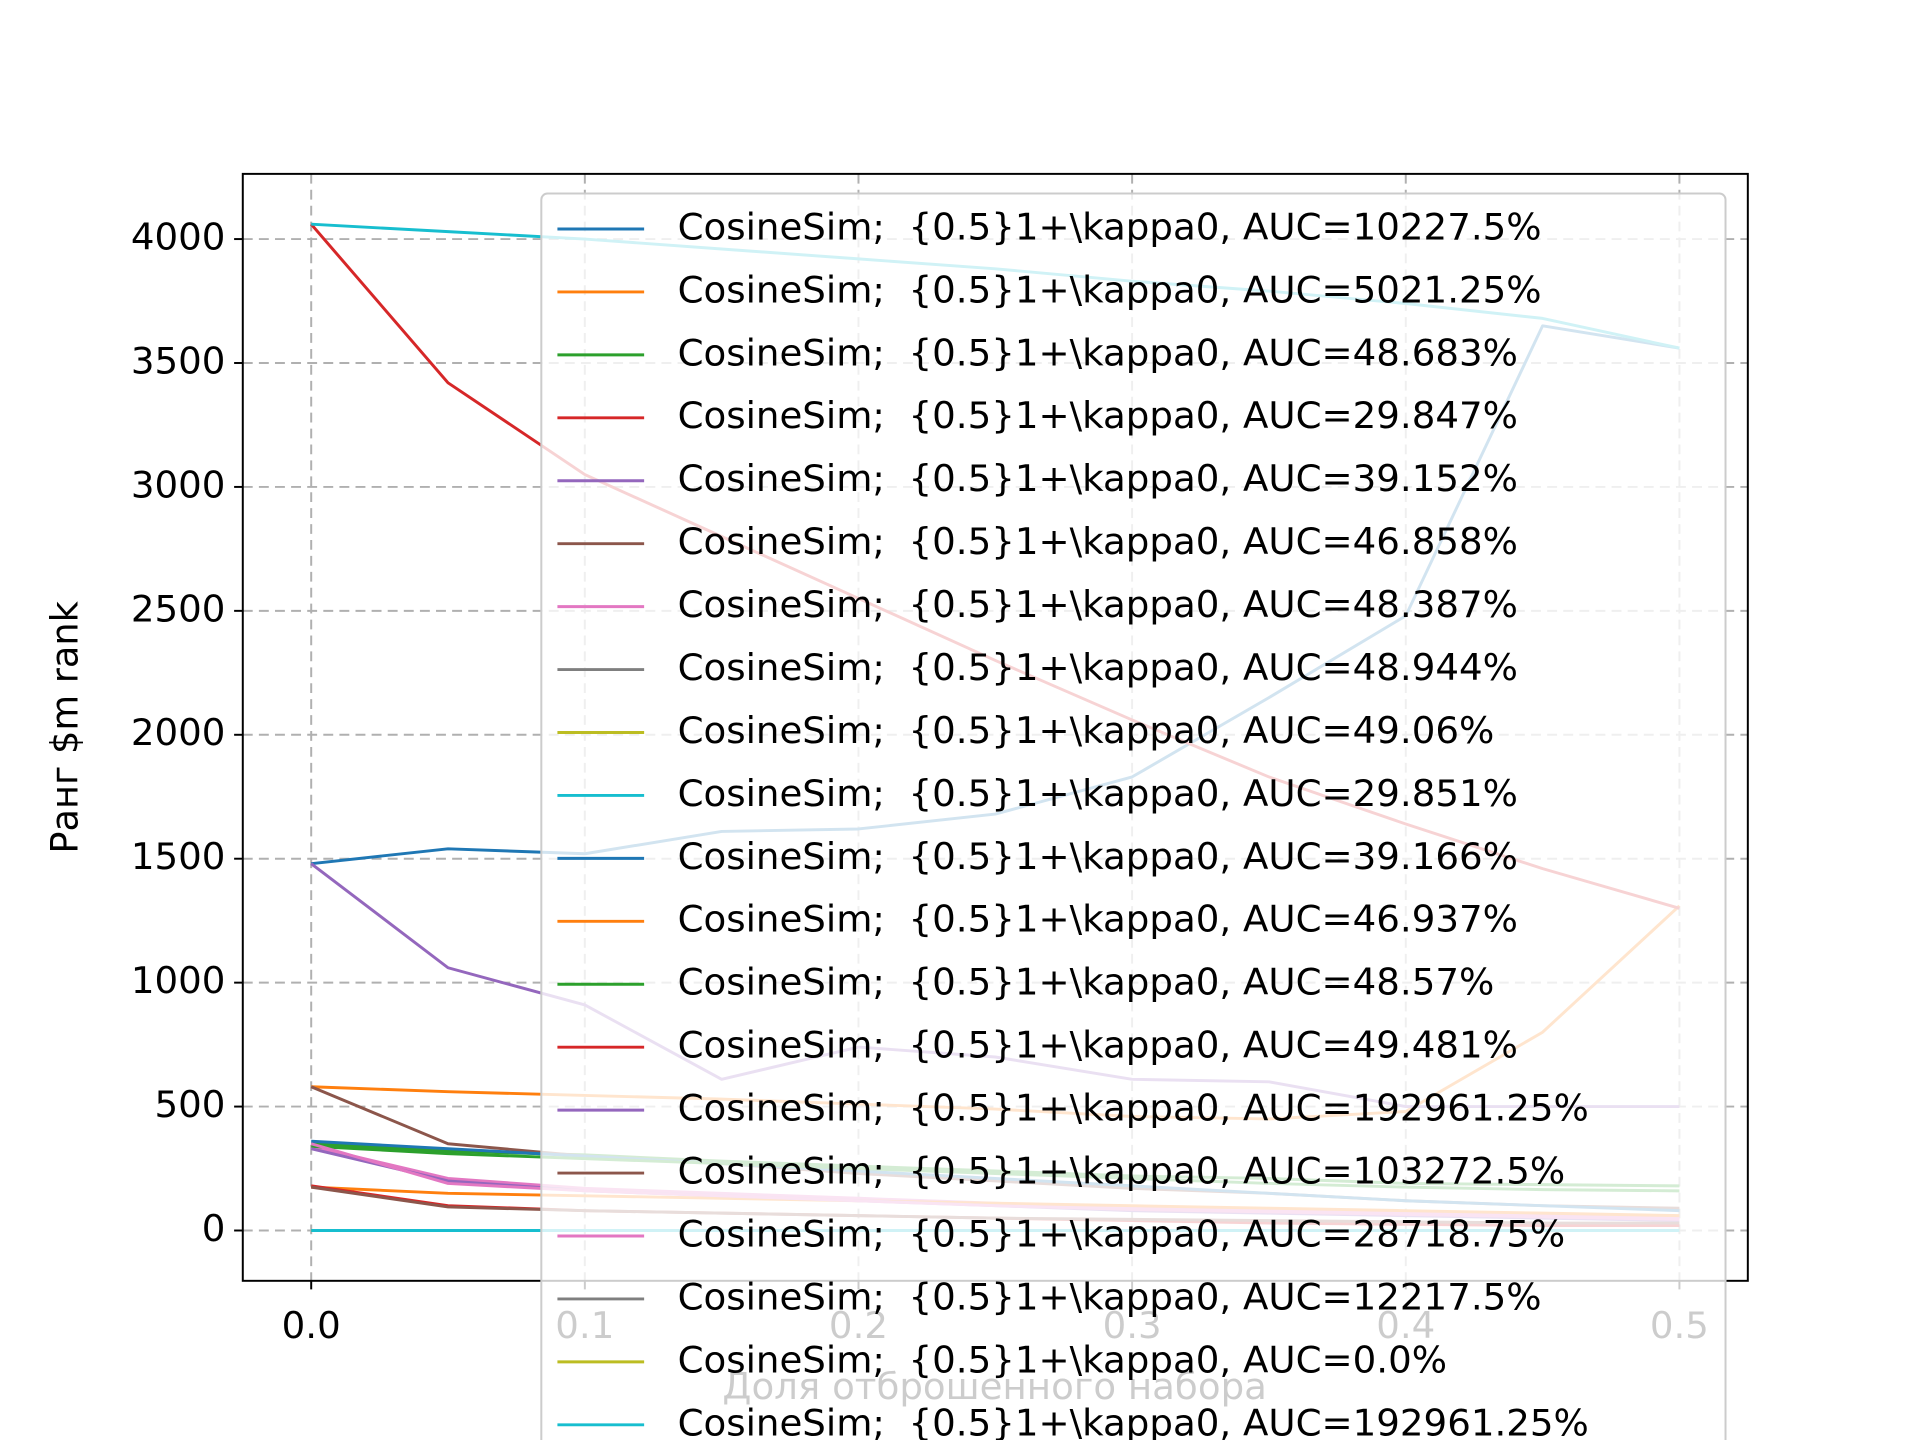 Image resolution: width=1920 pixels, height=1440 pixels. I want to click on legend-label: CosineSim; {0.5}1+\kappa0, AUC=46.858%, so click(1098, 541).